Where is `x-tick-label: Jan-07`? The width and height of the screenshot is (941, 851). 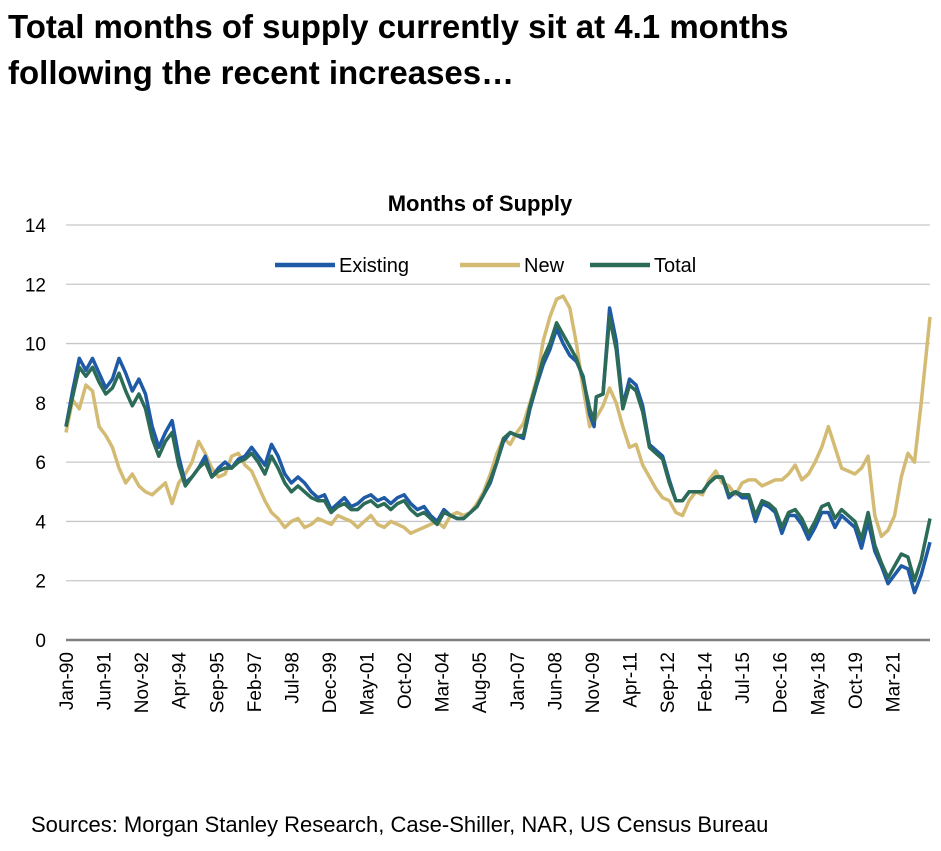
x-tick-label: Jan-07 is located at coordinates (518, 681).